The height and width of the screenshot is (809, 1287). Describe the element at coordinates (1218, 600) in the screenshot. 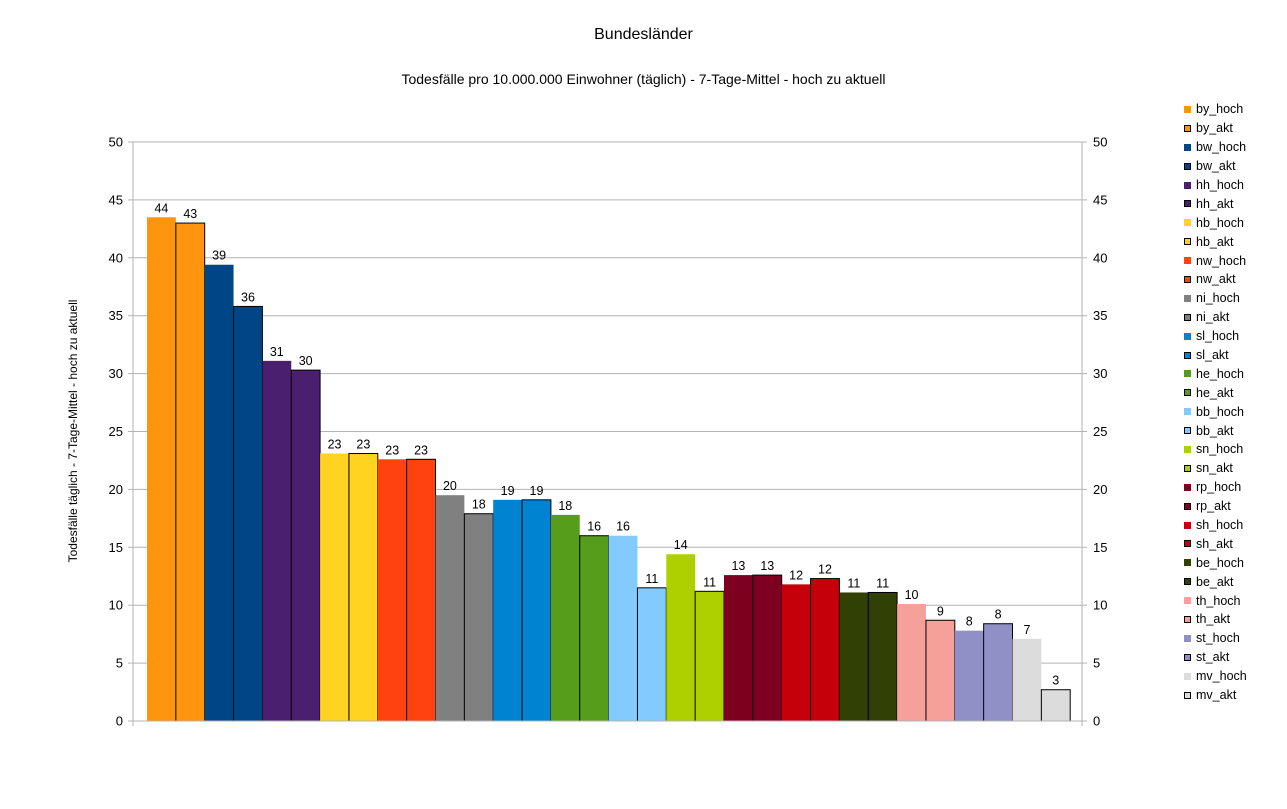

I see `legend-label: th_hoch` at that location.